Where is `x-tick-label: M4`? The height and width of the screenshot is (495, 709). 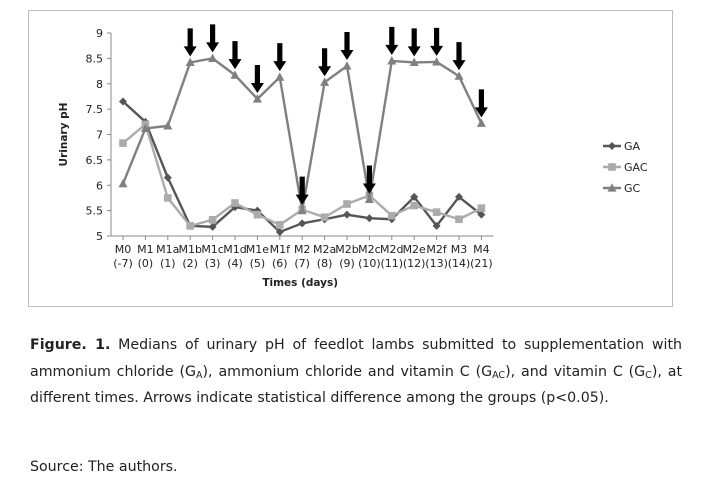 x-tick-label: M4 is located at coordinates (481, 249).